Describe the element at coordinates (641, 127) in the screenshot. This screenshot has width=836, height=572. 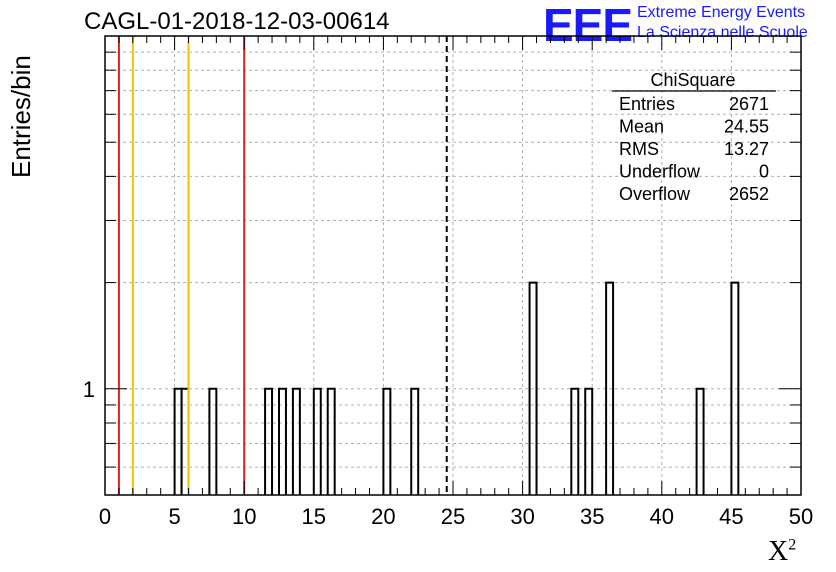
I see `stats-label: Mean` at that location.